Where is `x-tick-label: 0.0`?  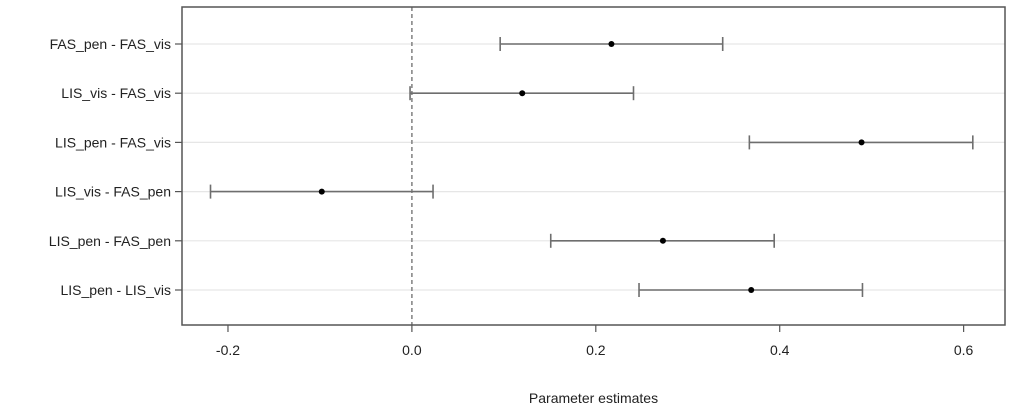
x-tick-label: 0.0 is located at coordinates (412, 350).